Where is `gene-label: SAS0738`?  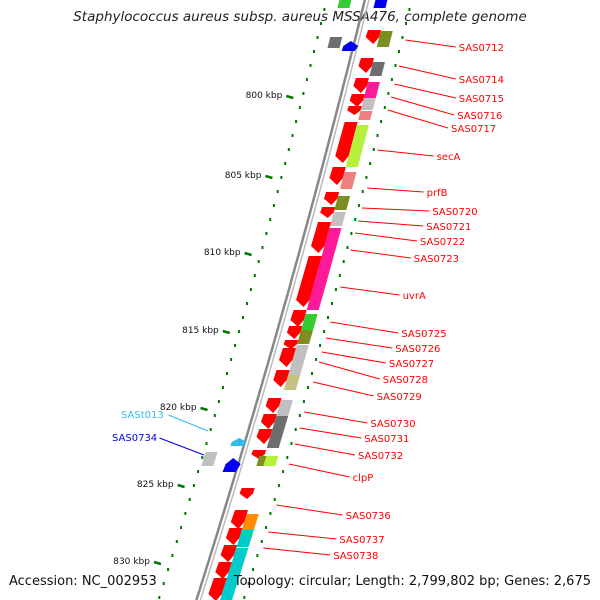
gene-label: SAS0738 is located at coordinates (355, 556).